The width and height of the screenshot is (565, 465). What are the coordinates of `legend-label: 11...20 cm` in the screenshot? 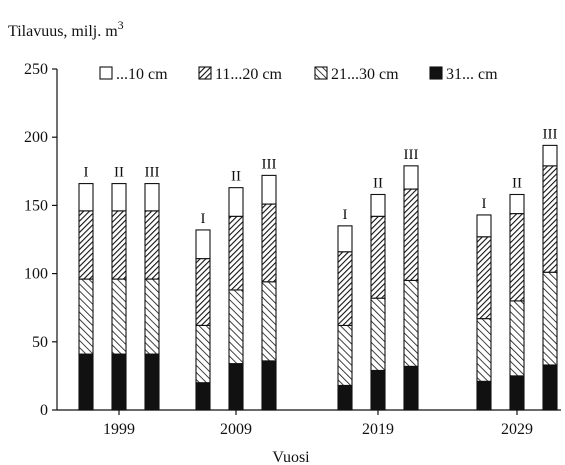 It's located at (249, 74).